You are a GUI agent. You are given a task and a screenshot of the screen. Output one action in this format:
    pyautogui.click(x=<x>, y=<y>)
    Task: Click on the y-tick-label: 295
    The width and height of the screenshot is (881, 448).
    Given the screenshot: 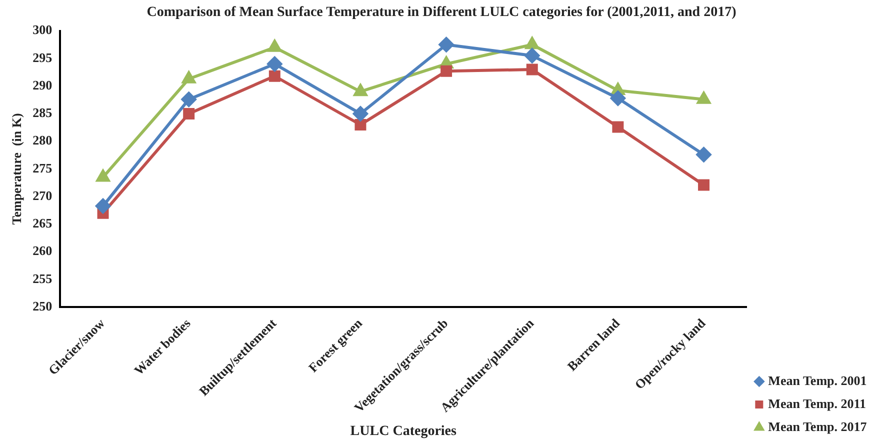 What is the action you would take?
    pyautogui.click(x=42, y=57)
    